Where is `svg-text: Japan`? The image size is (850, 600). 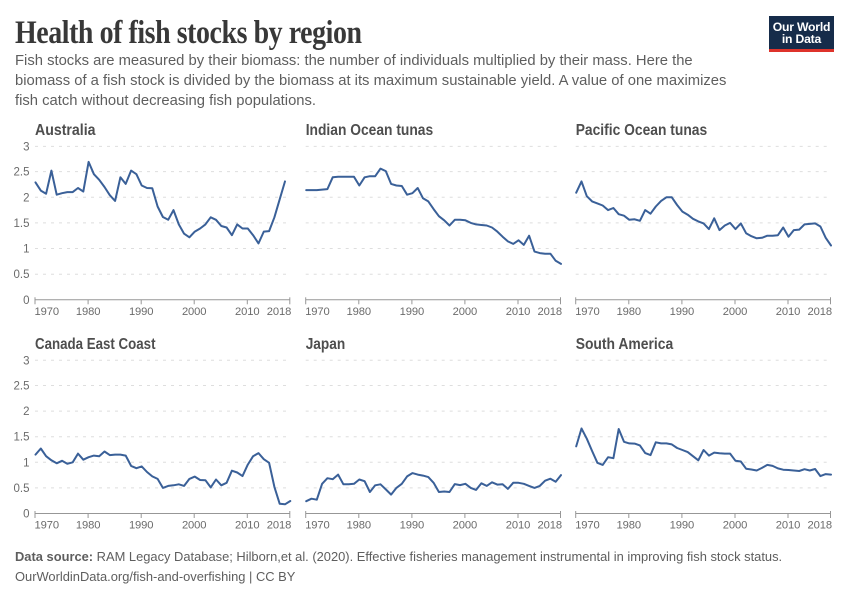
svg-text: Japan is located at coordinates (326, 344).